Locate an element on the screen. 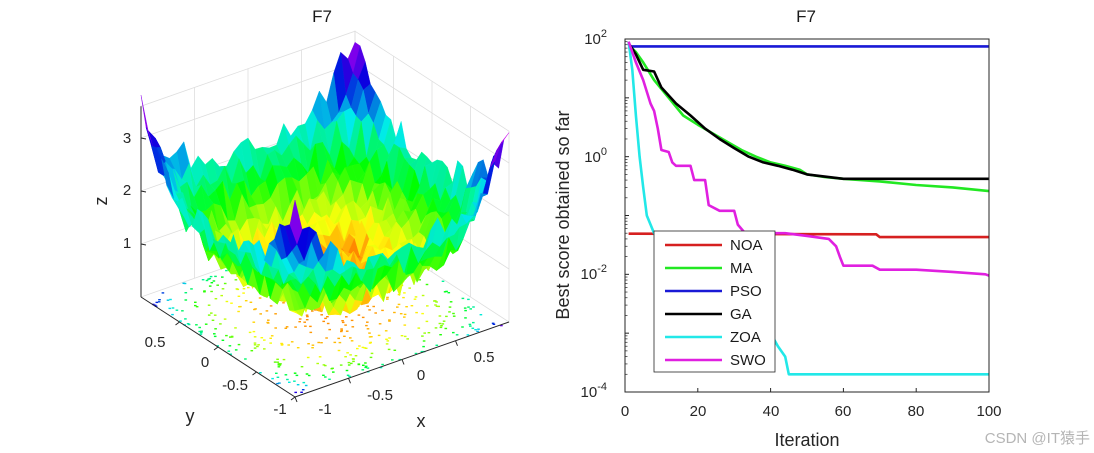 Image resolution: width=1094 pixels, height=453 pixels. x-axis-label: x is located at coordinates (421, 421).